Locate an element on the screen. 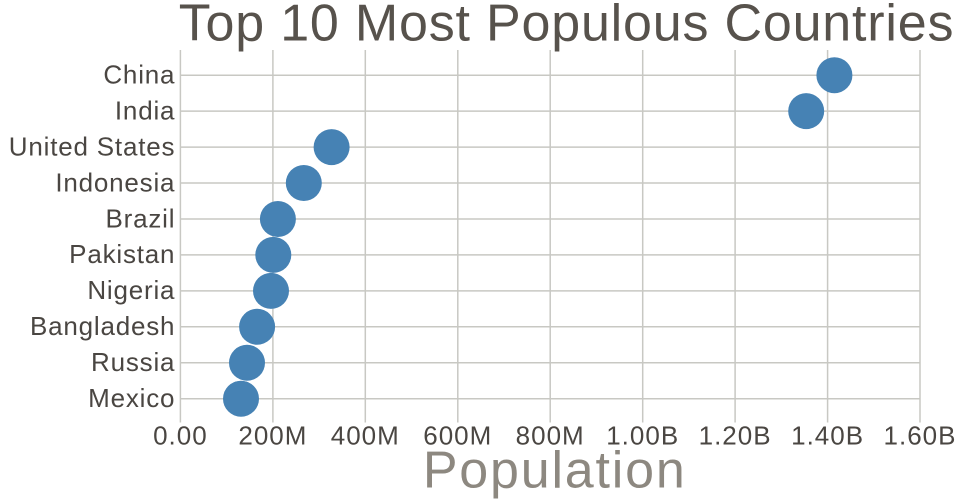 Image resolution: width=960 pixels, height=500 pixels. svg-text: India is located at coordinates (145, 110).